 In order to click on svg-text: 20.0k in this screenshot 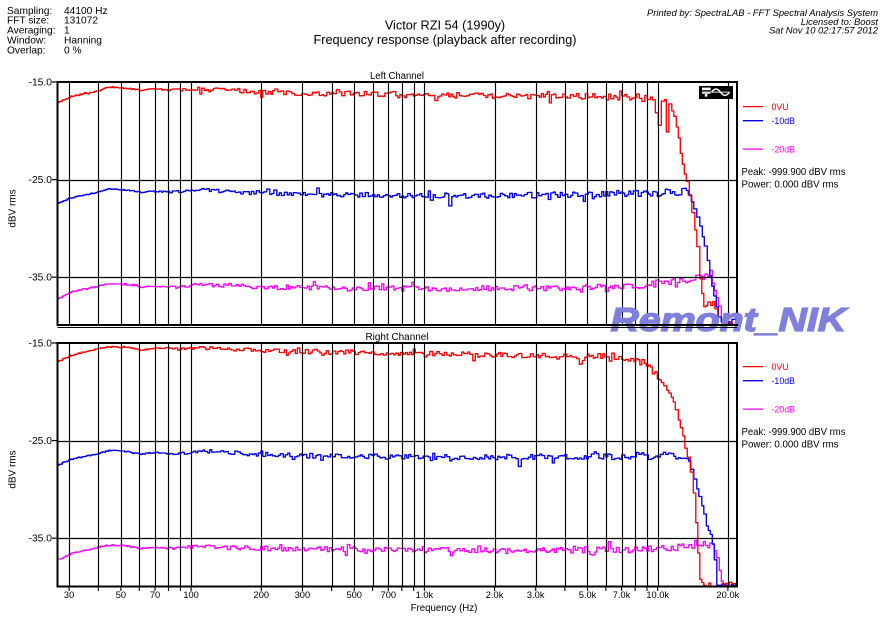, I will do `click(728, 595)`.